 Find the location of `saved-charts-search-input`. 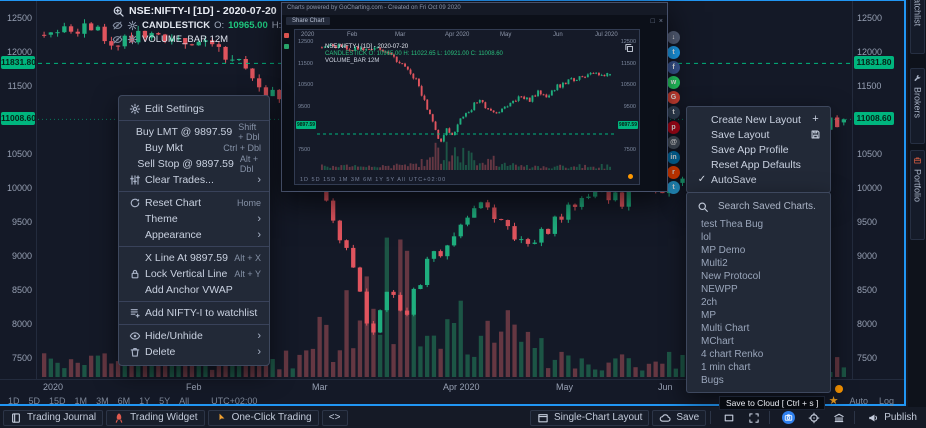

saved-charts-search-input is located at coordinates (769, 206).